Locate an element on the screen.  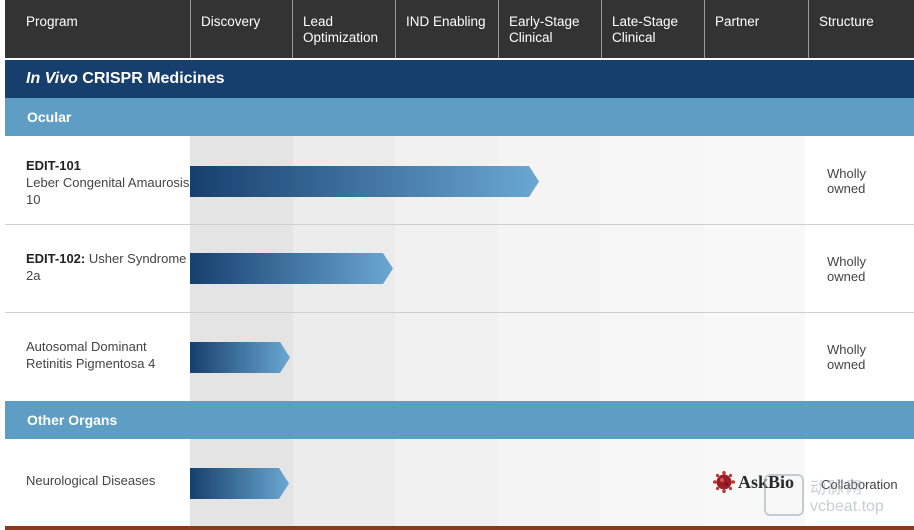
watermark: 动脉网 vcbeat.top is located at coordinates (824, 495).